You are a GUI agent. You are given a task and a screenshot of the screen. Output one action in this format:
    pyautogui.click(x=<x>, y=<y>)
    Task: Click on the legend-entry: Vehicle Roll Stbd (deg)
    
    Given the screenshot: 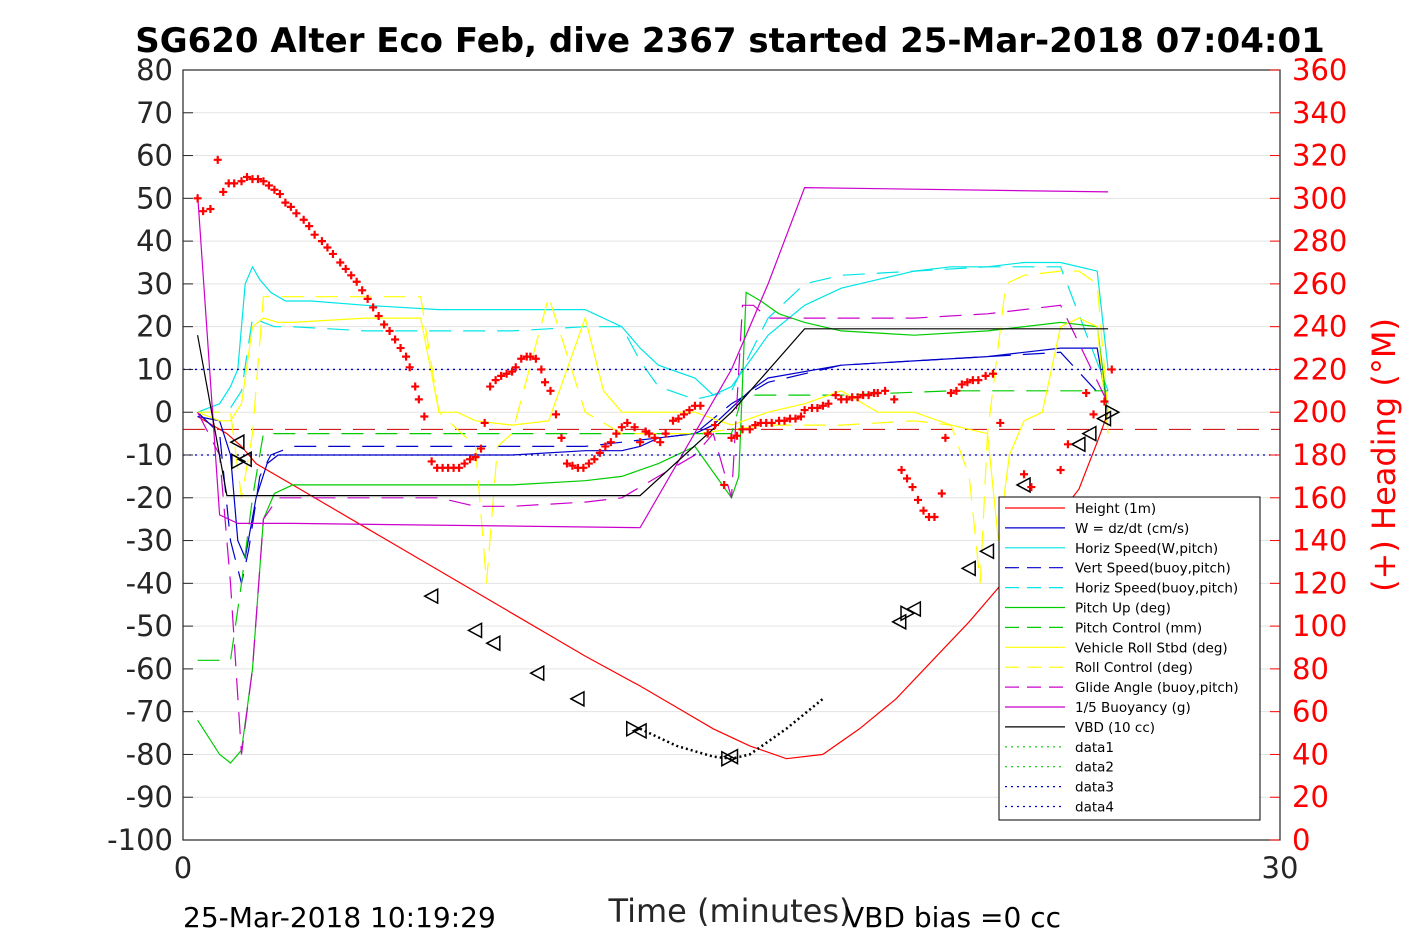 What is the action you would take?
    pyautogui.click(x=1151, y=648)
    